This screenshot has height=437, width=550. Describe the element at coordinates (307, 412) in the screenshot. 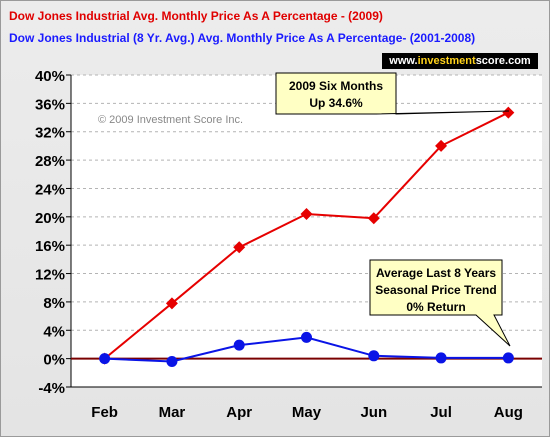

I see `x-tick-label: May` at that location.